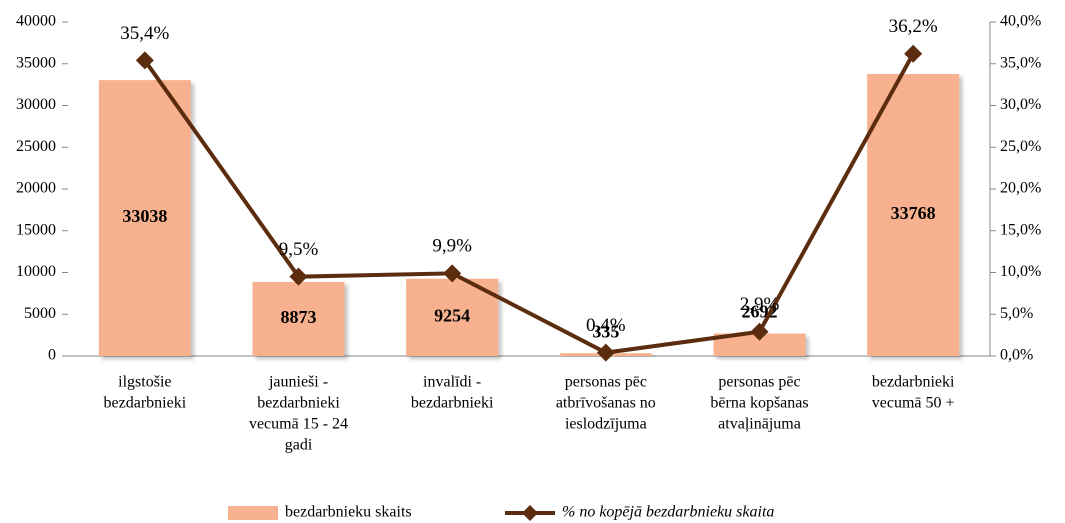 This screenshot has width=1065, height=523. I want to click on x-tick-label: gadi, so click(299, 445).